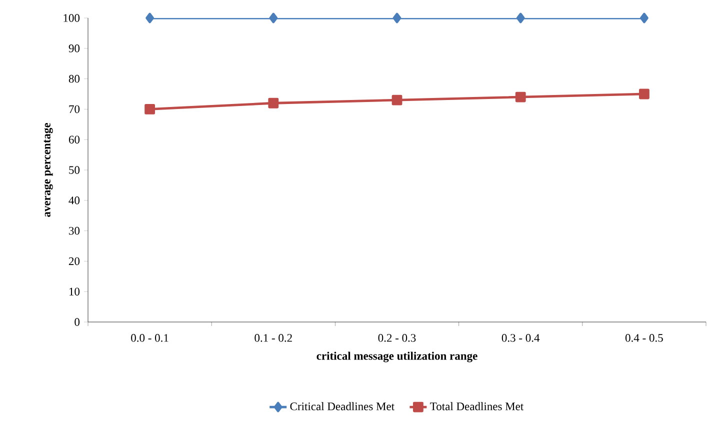 Image resolution: width=709 pixels, height=435 pixels. Describe the element at coordinates (72, 18) in the screenshot. I see `y-tick-label: 100` at that location.